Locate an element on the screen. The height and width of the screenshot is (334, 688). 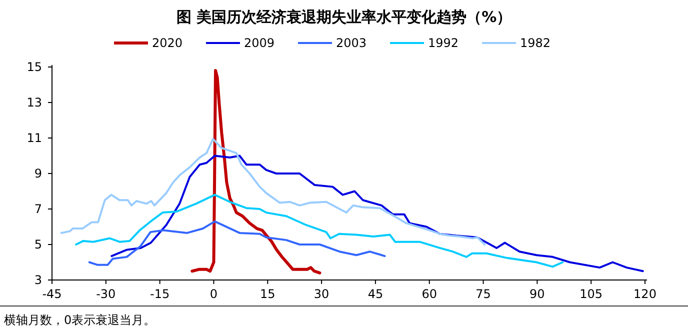
y-tick-label: 13 is located at coordinates (34, 103).